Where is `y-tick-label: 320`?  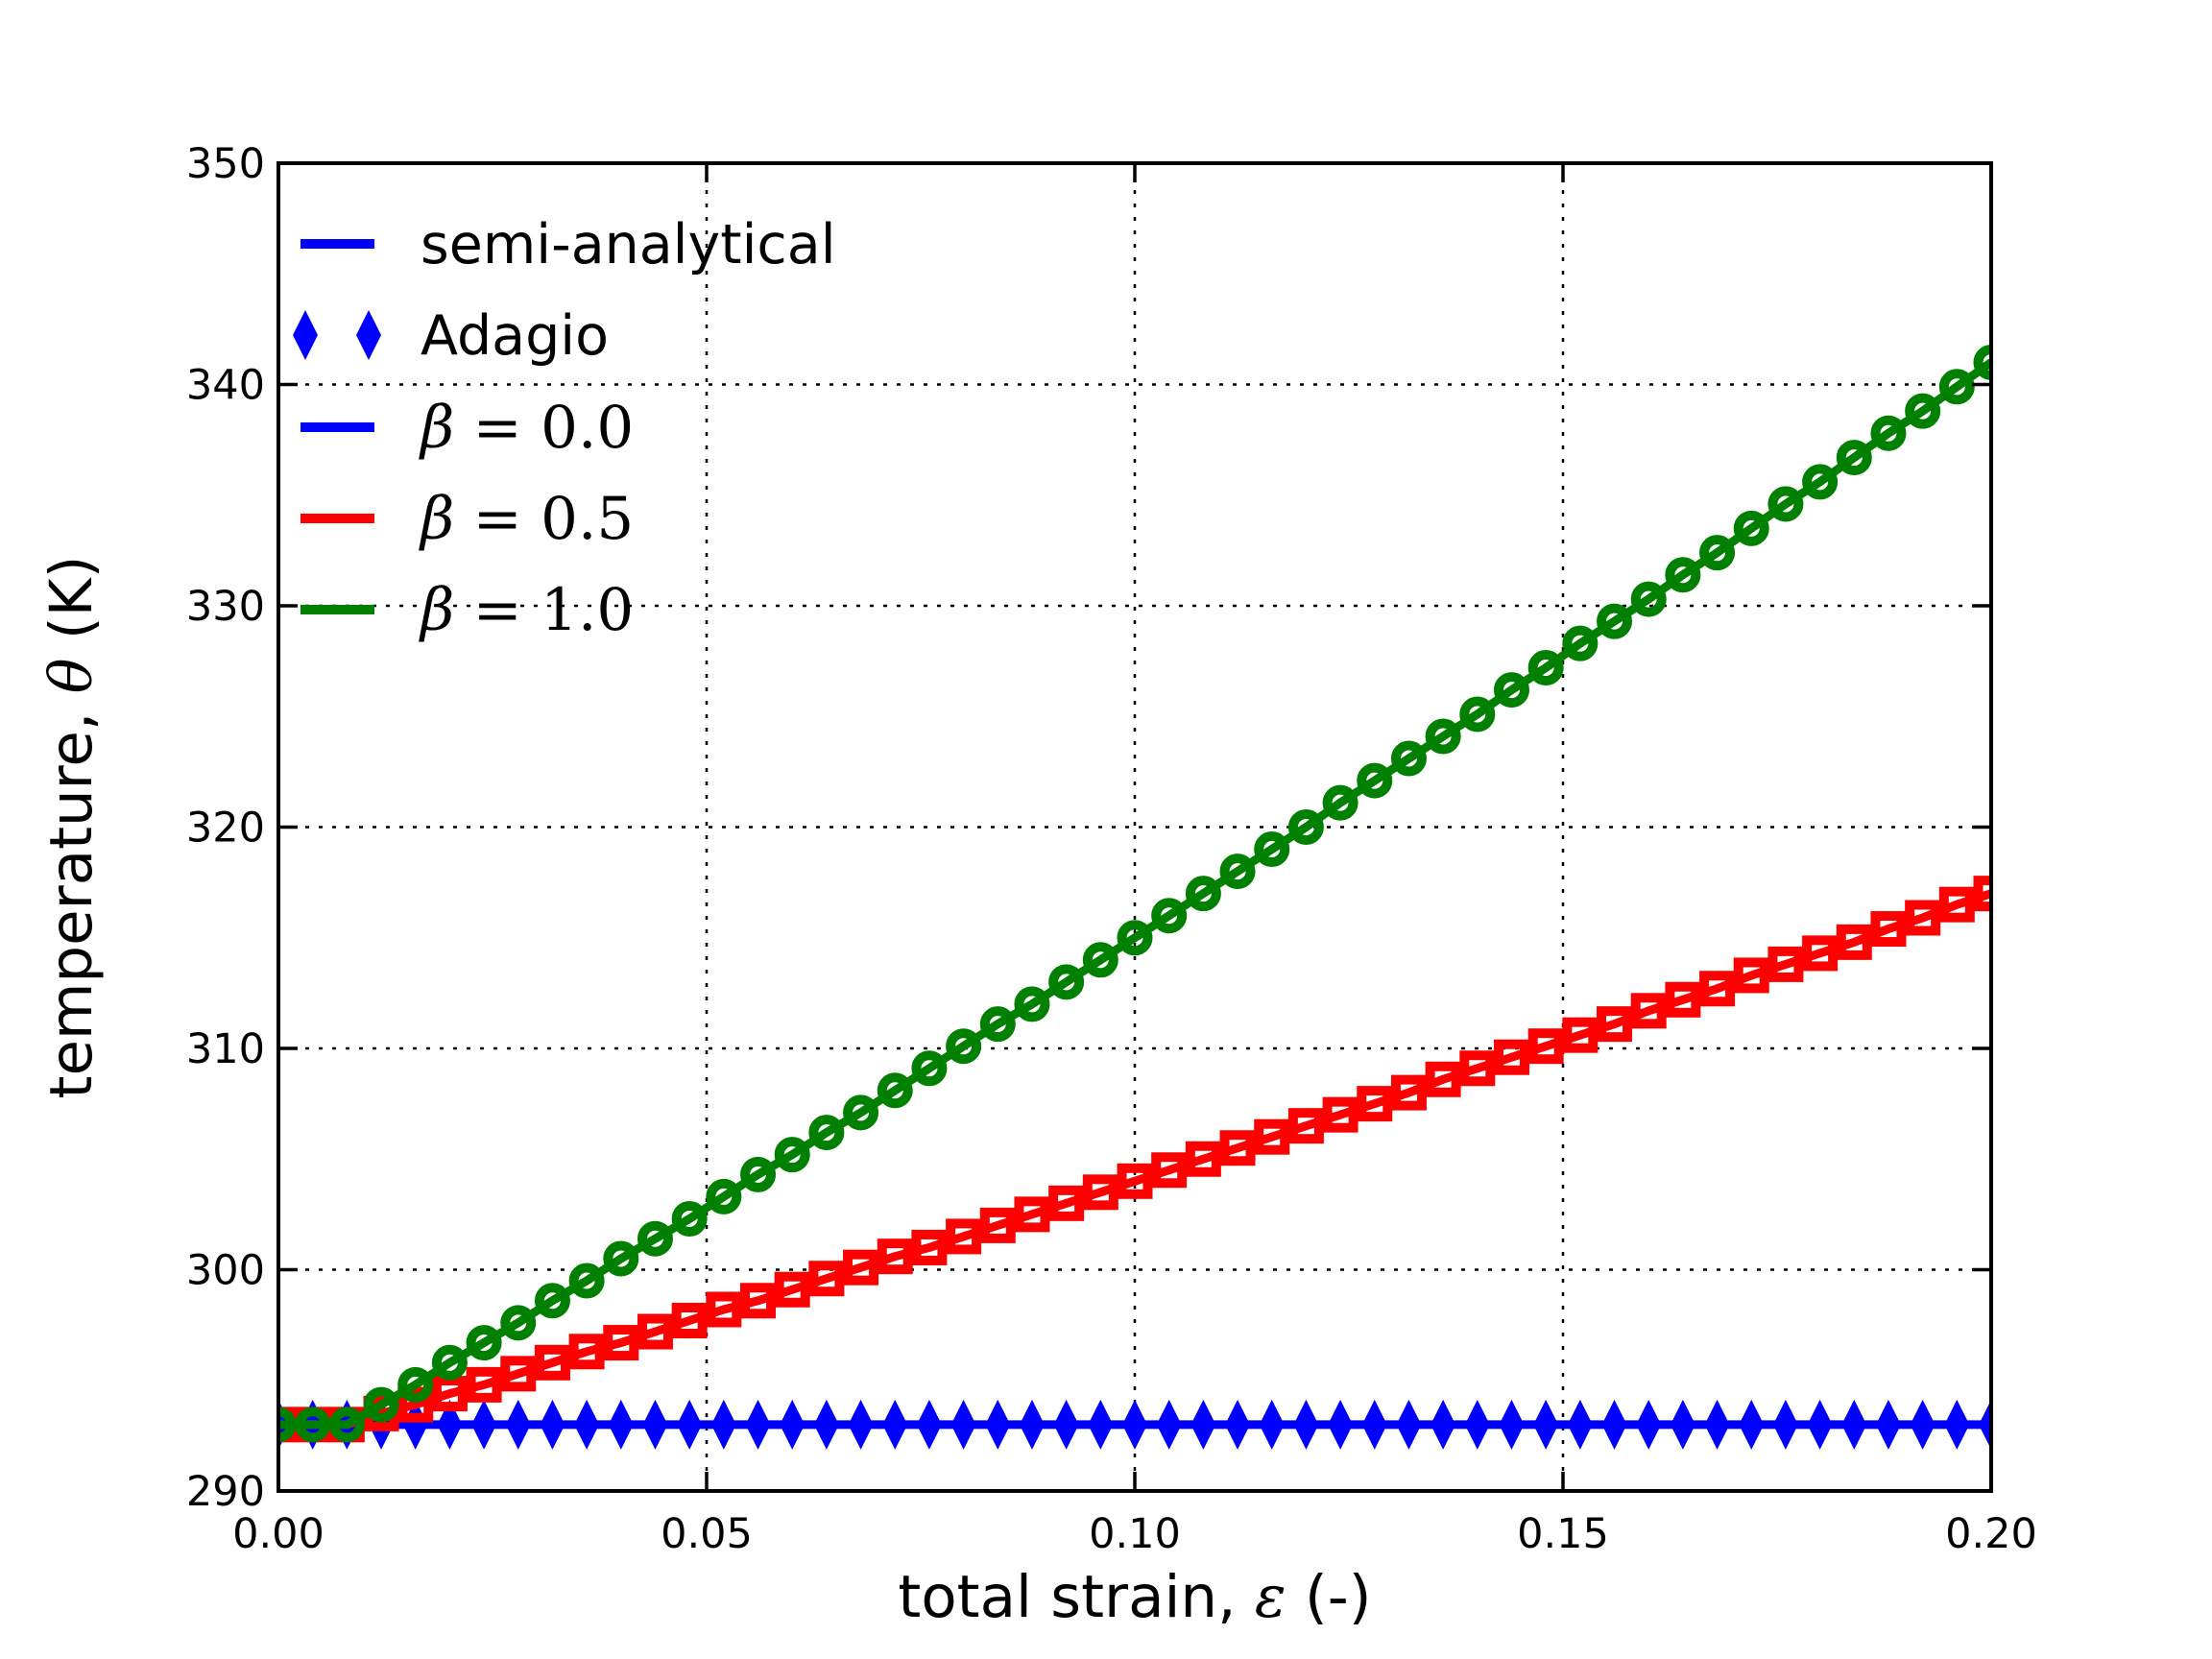 y-tick-label: 320 is located at coordinates (226, 829).